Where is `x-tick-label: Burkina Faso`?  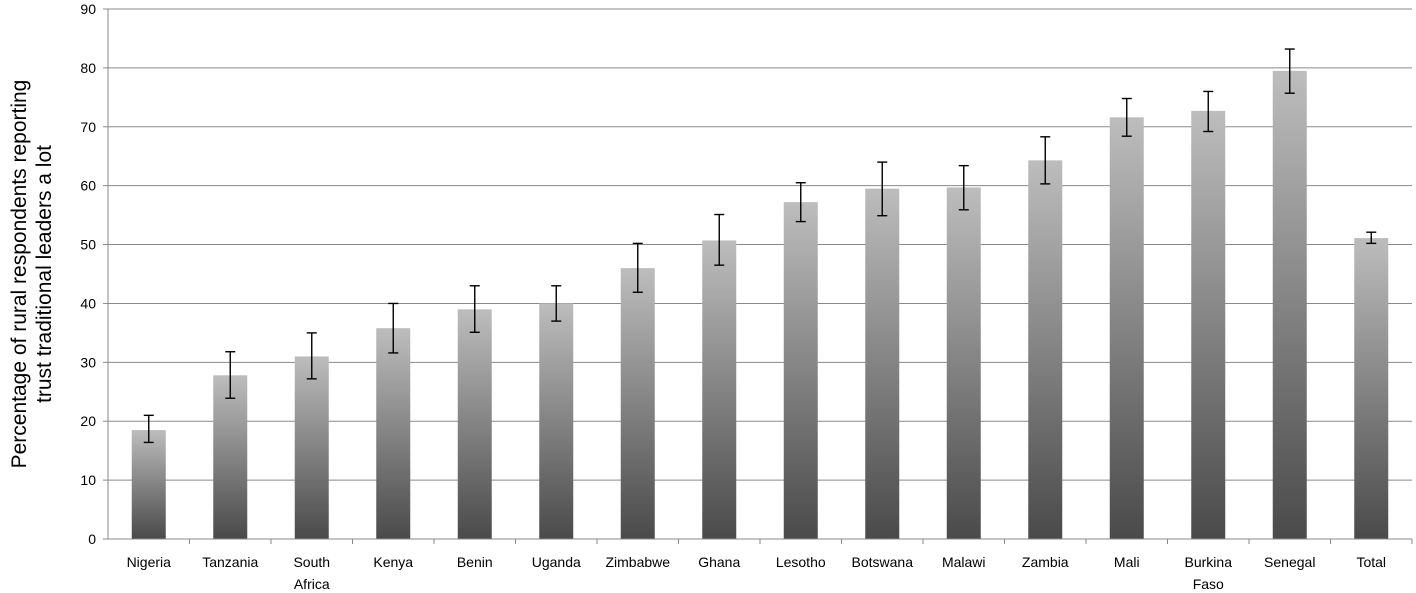 x-tick-label: Burkina Faso is located at coordinates (1209, 573).